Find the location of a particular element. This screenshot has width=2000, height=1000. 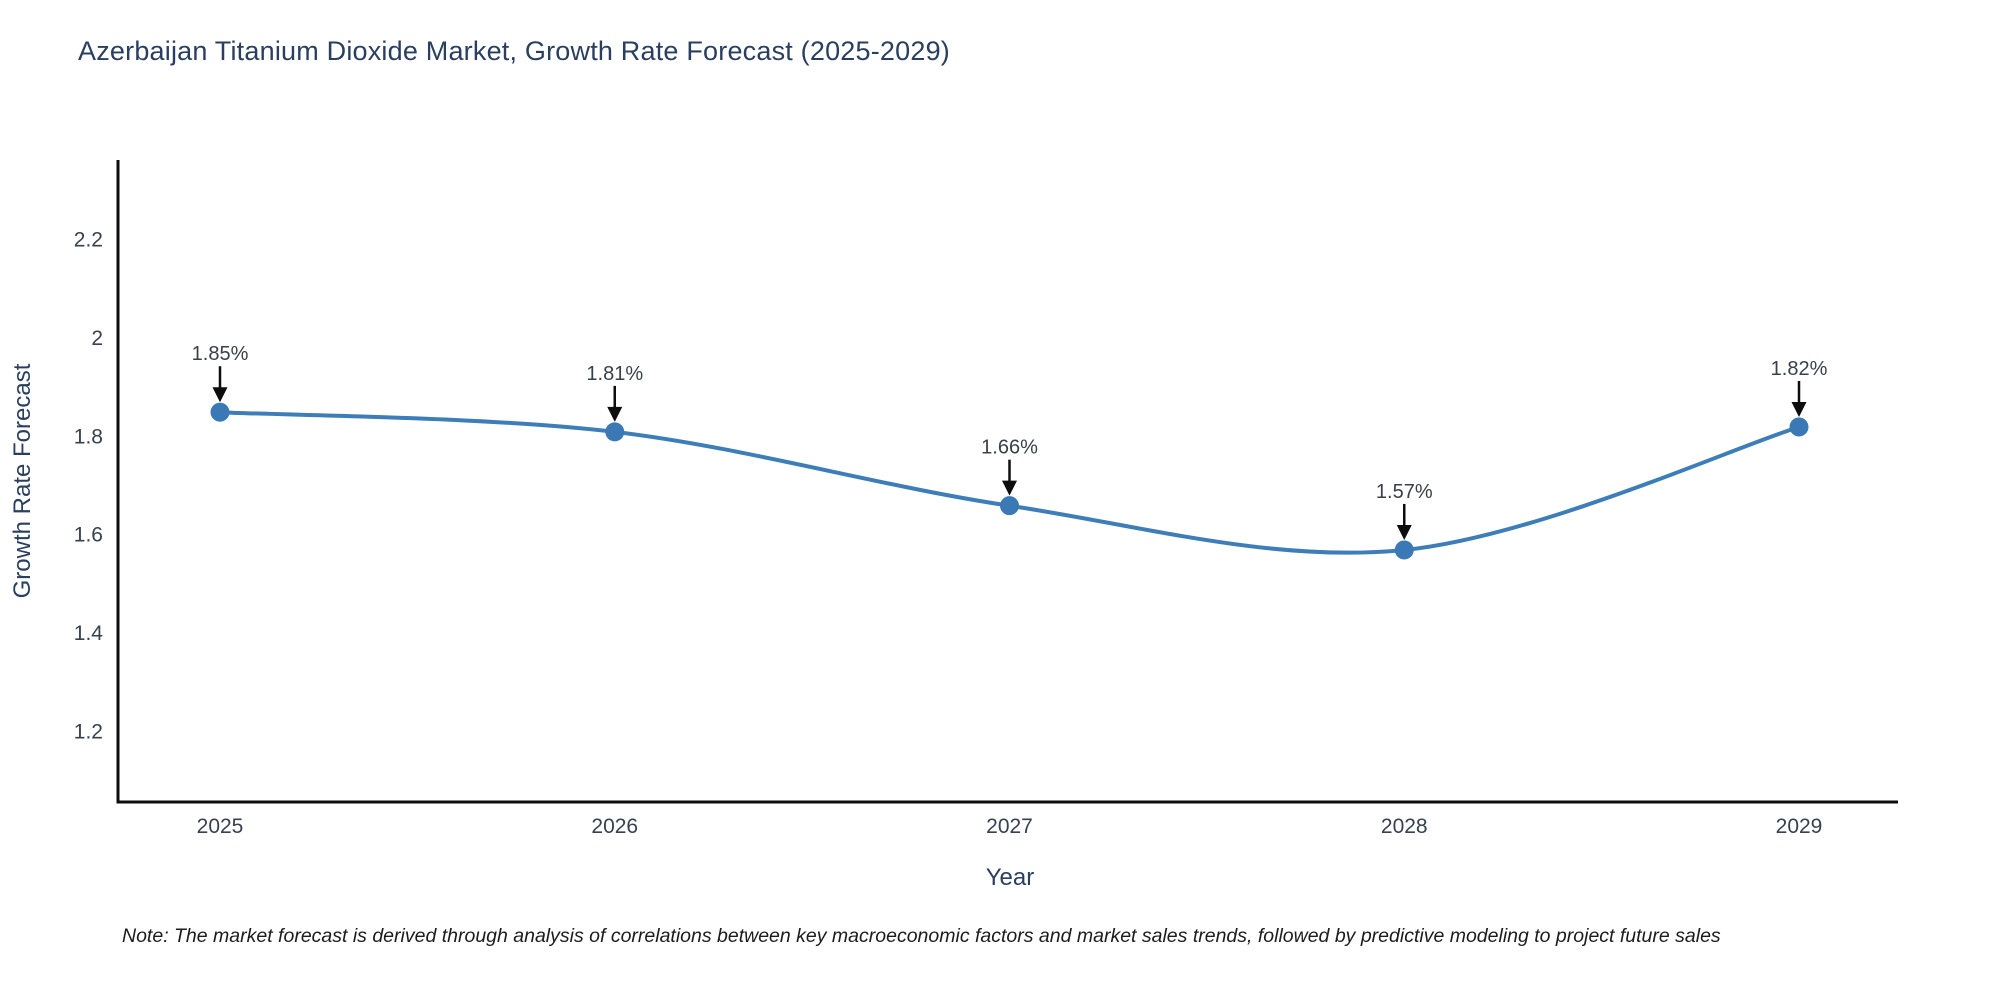

y-tick-label: 2 is located at coordinates (97, 338).